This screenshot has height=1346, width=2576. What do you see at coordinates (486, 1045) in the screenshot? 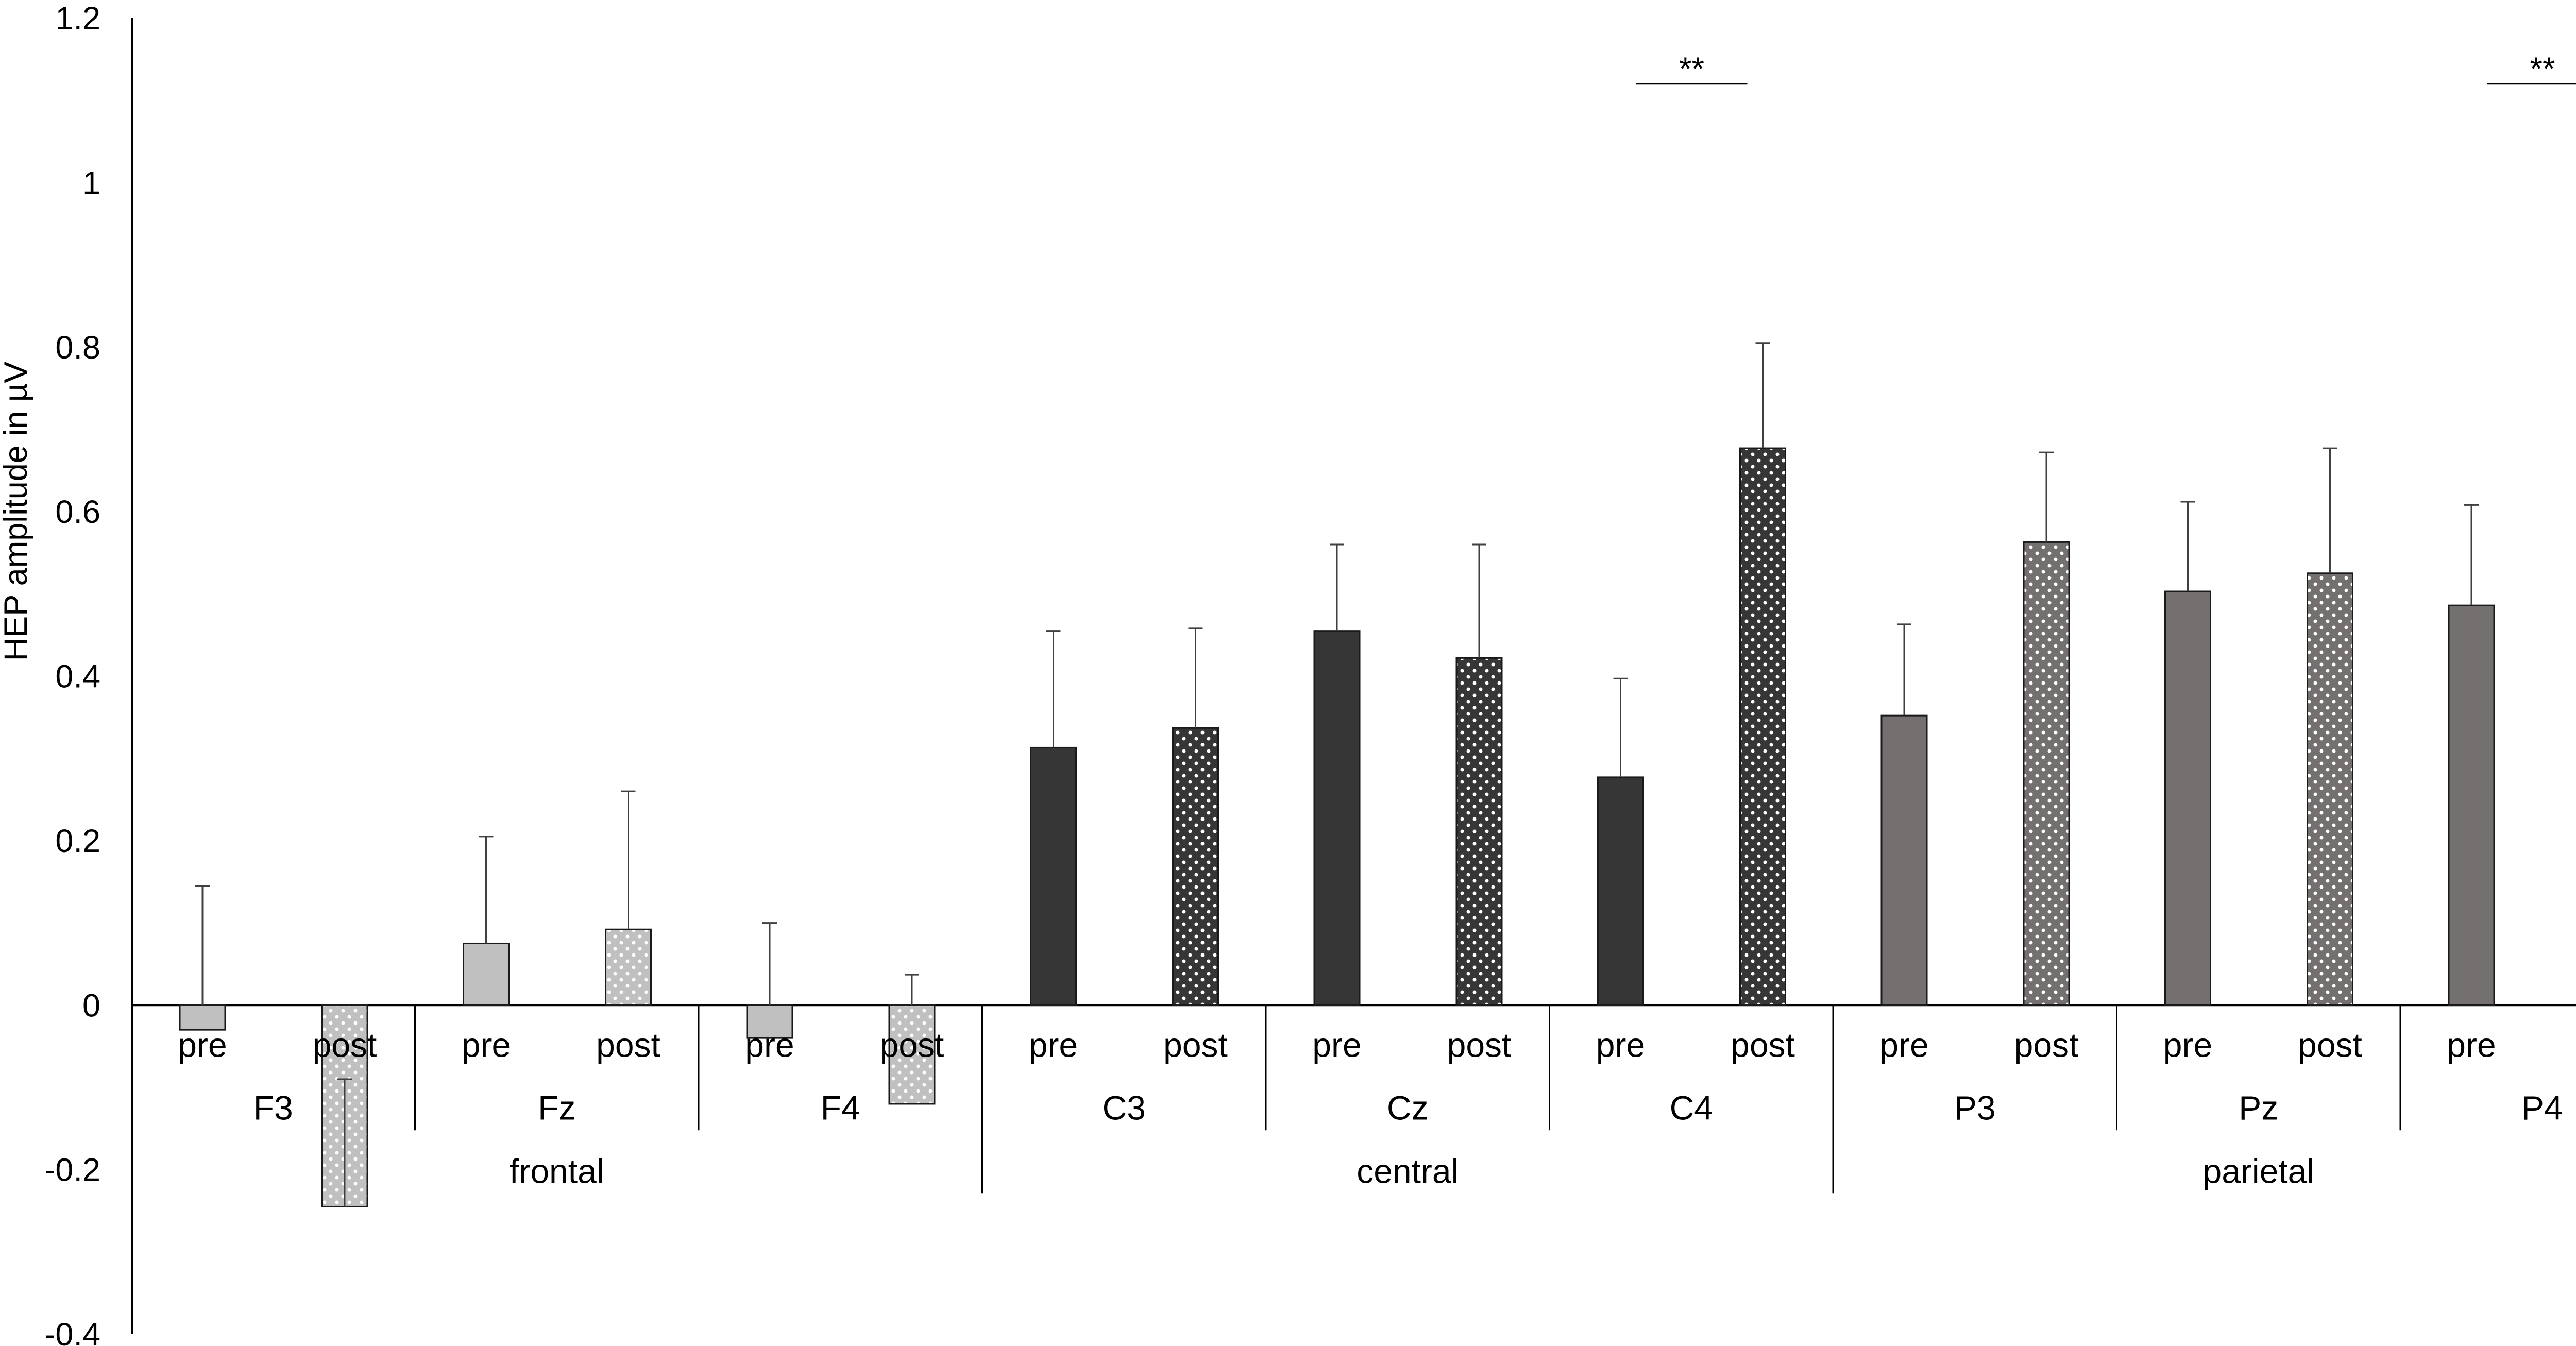
I see `condition-label-fz-pre: pre` at bounding box center [486, 1045].